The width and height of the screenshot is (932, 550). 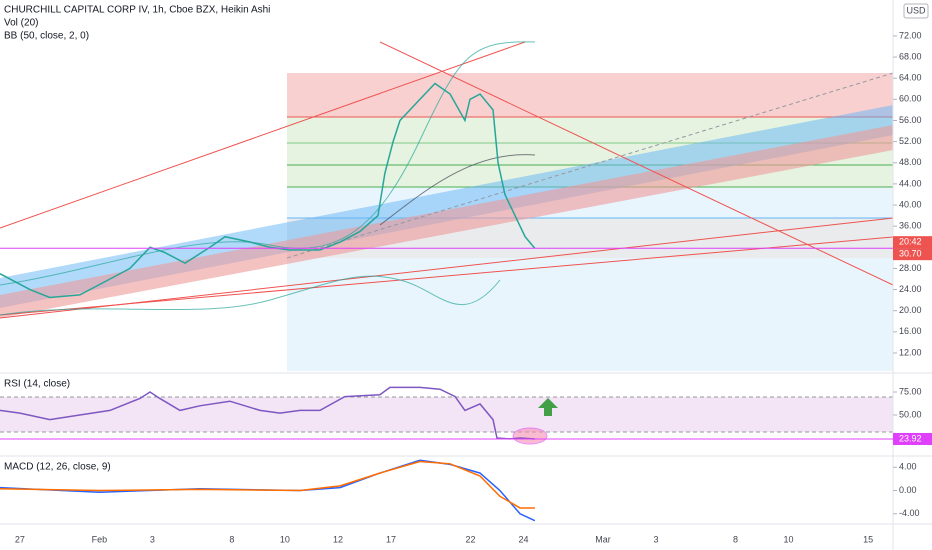 I want to click on price-marker-box, so click(x=912, y=254).